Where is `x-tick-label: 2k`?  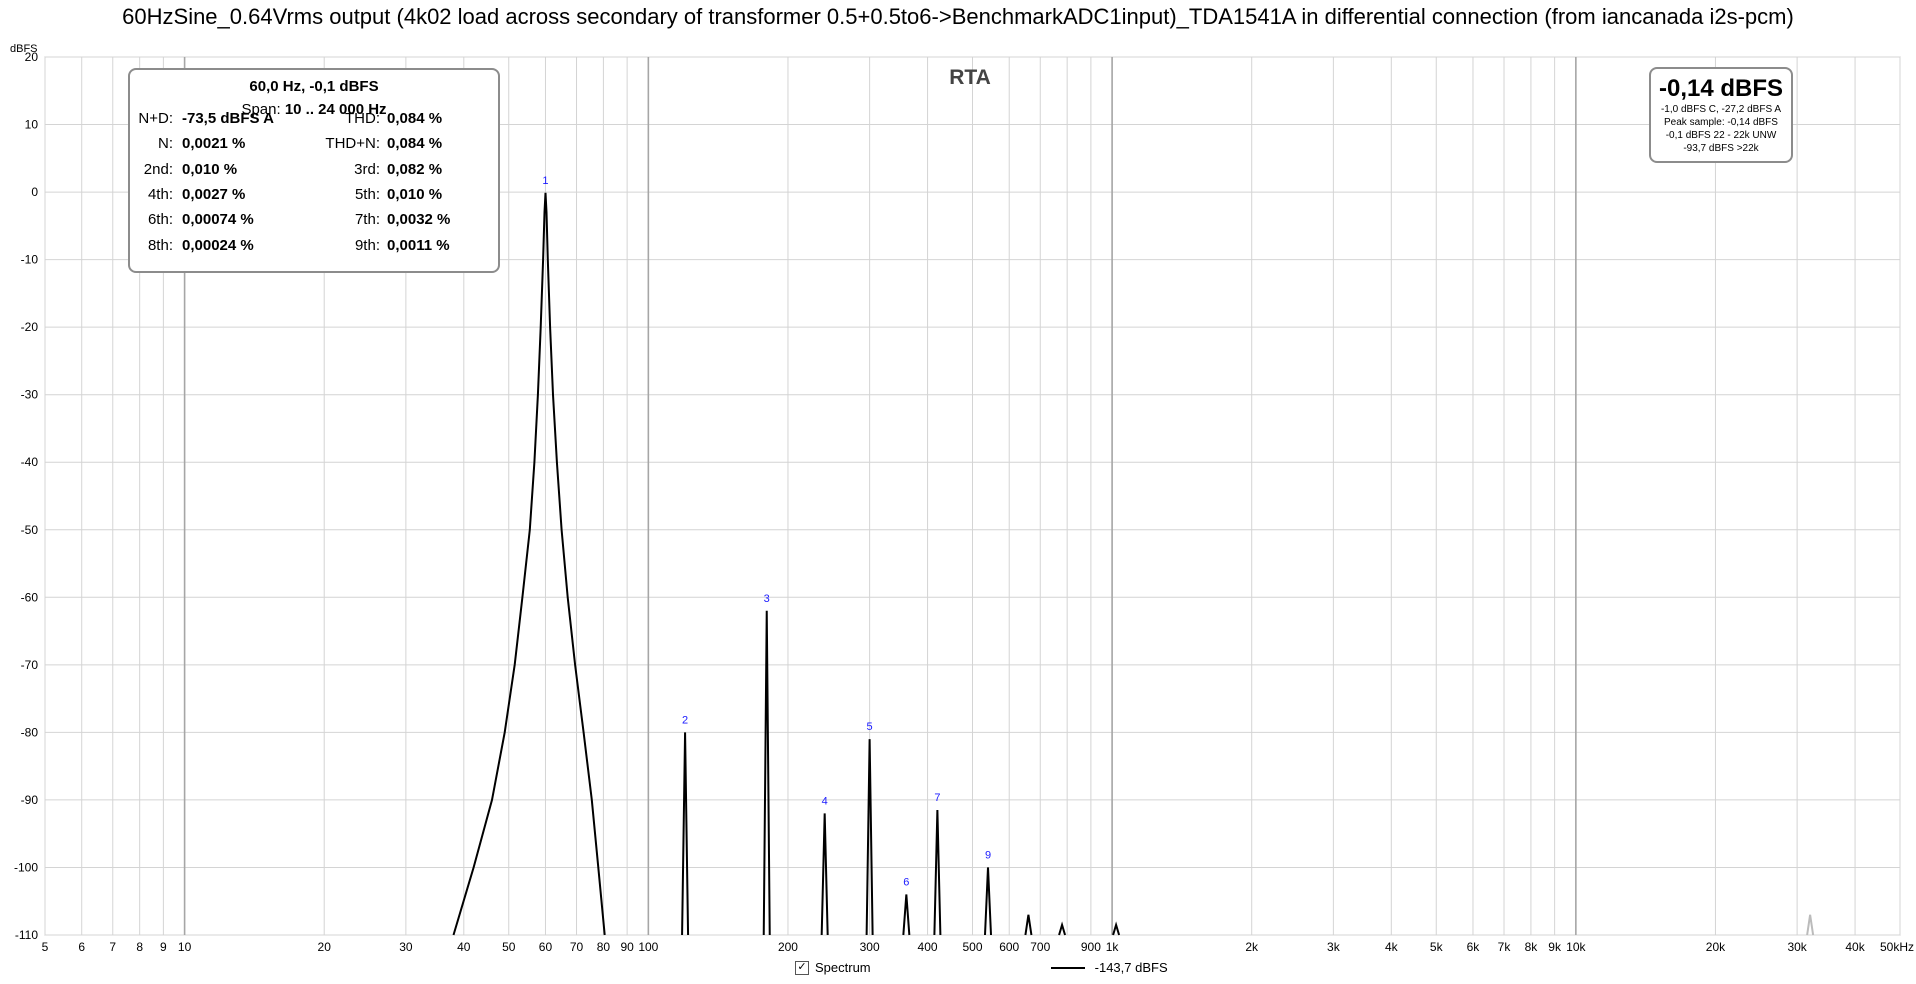 x-tick-label: 2k is located at coordinates (1252, 947).